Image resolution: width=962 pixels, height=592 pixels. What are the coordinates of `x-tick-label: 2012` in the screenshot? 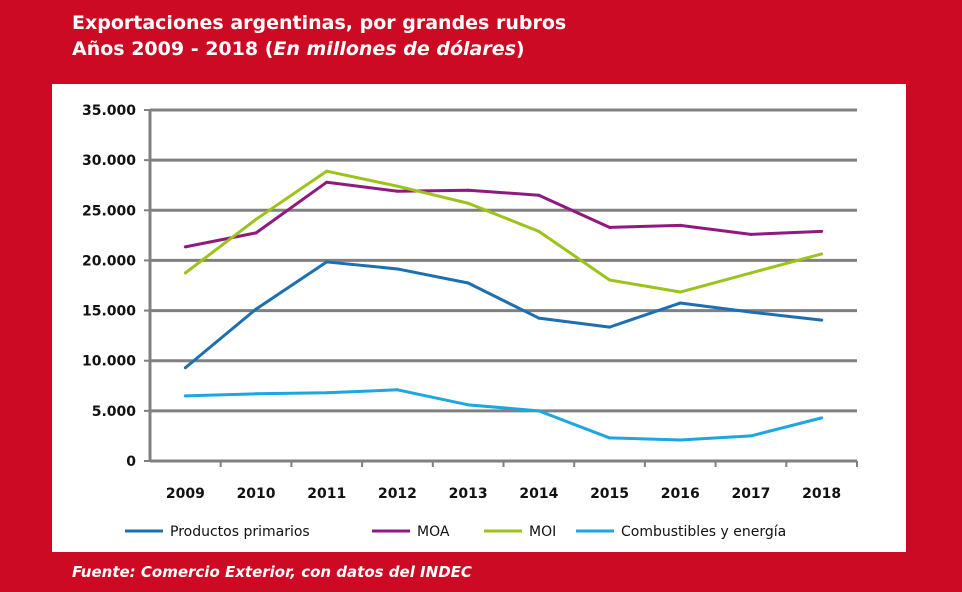 It's located at (397, 494).